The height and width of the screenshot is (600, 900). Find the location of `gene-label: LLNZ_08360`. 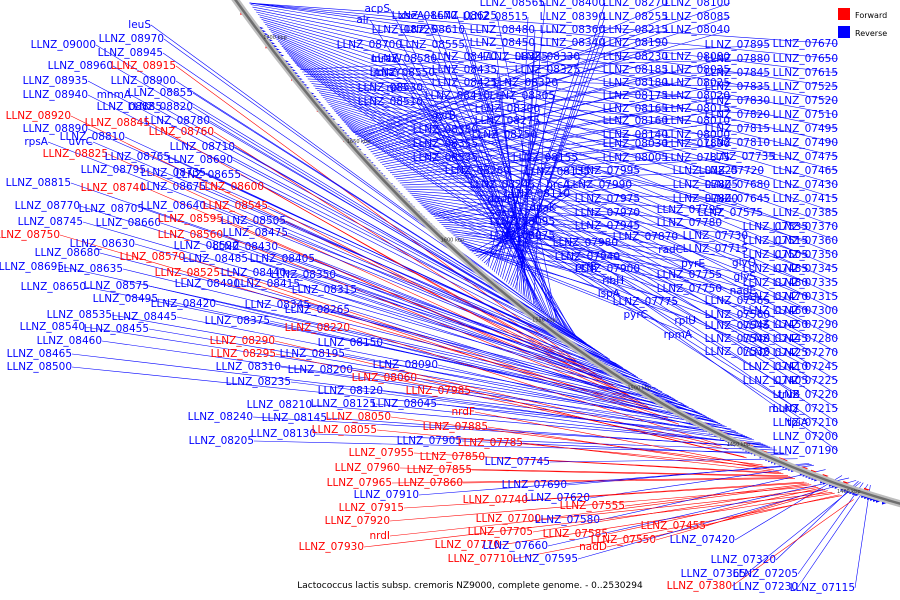

gene-label: LLNZ_08360 is located at coordinates (572, 30).